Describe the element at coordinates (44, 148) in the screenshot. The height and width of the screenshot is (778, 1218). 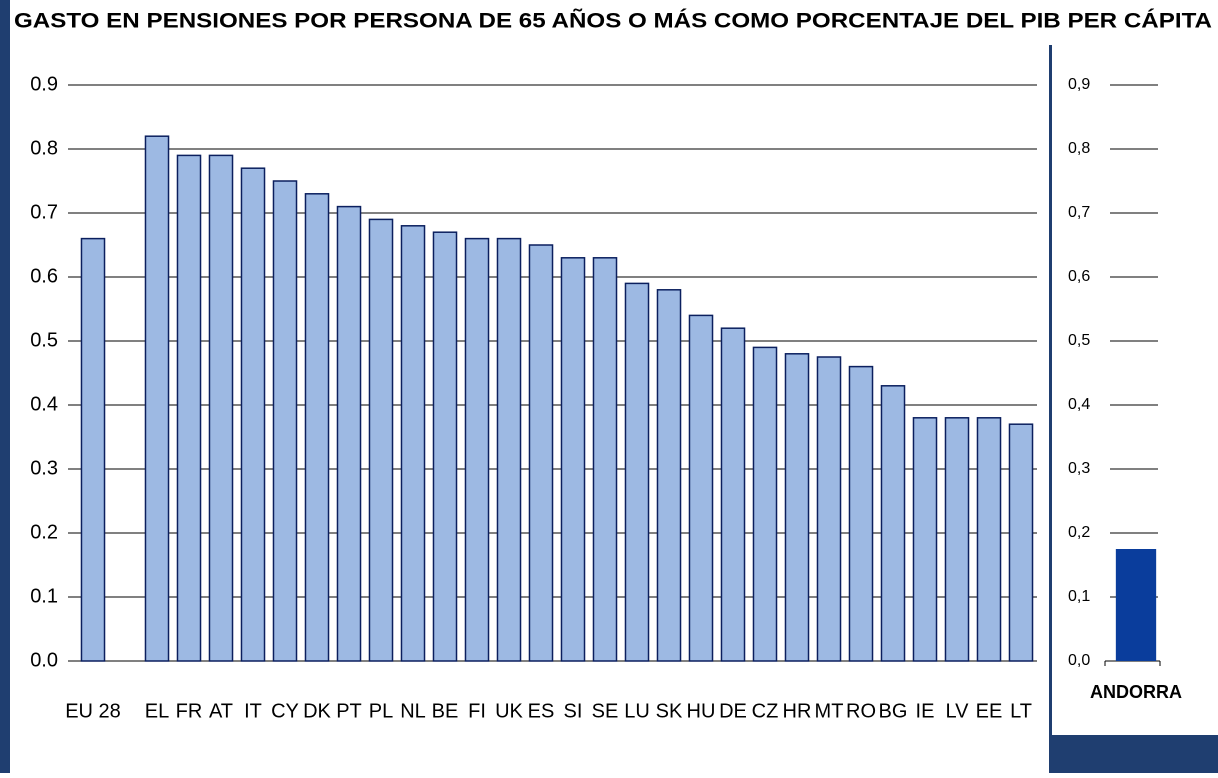
I see `y-tick-label: 0.8` at that location.